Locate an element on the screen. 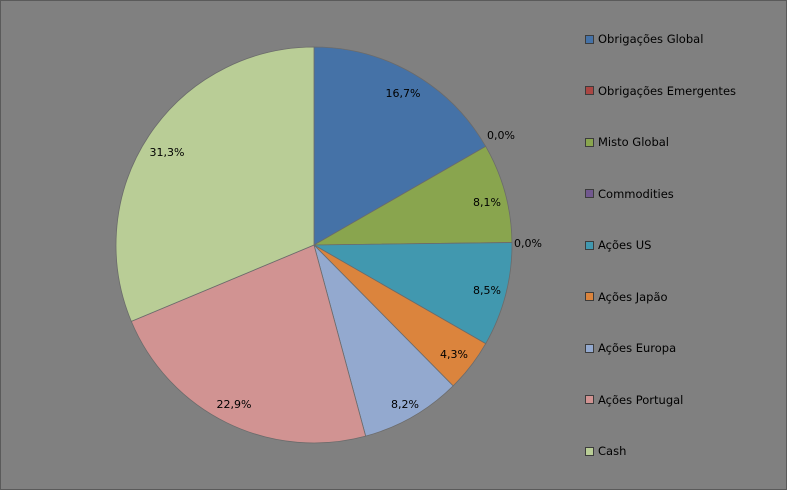 The height and width of the screenshot is (490, 787). legend-label: Ações US is located at coordinates (625, 245).